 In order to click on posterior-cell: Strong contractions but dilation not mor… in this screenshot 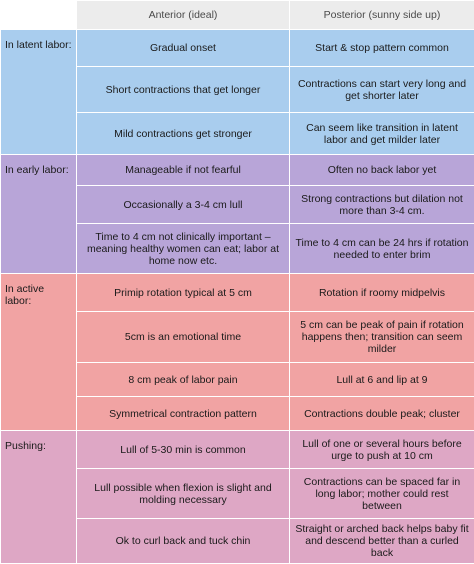, I will do `click(382, 205)`.